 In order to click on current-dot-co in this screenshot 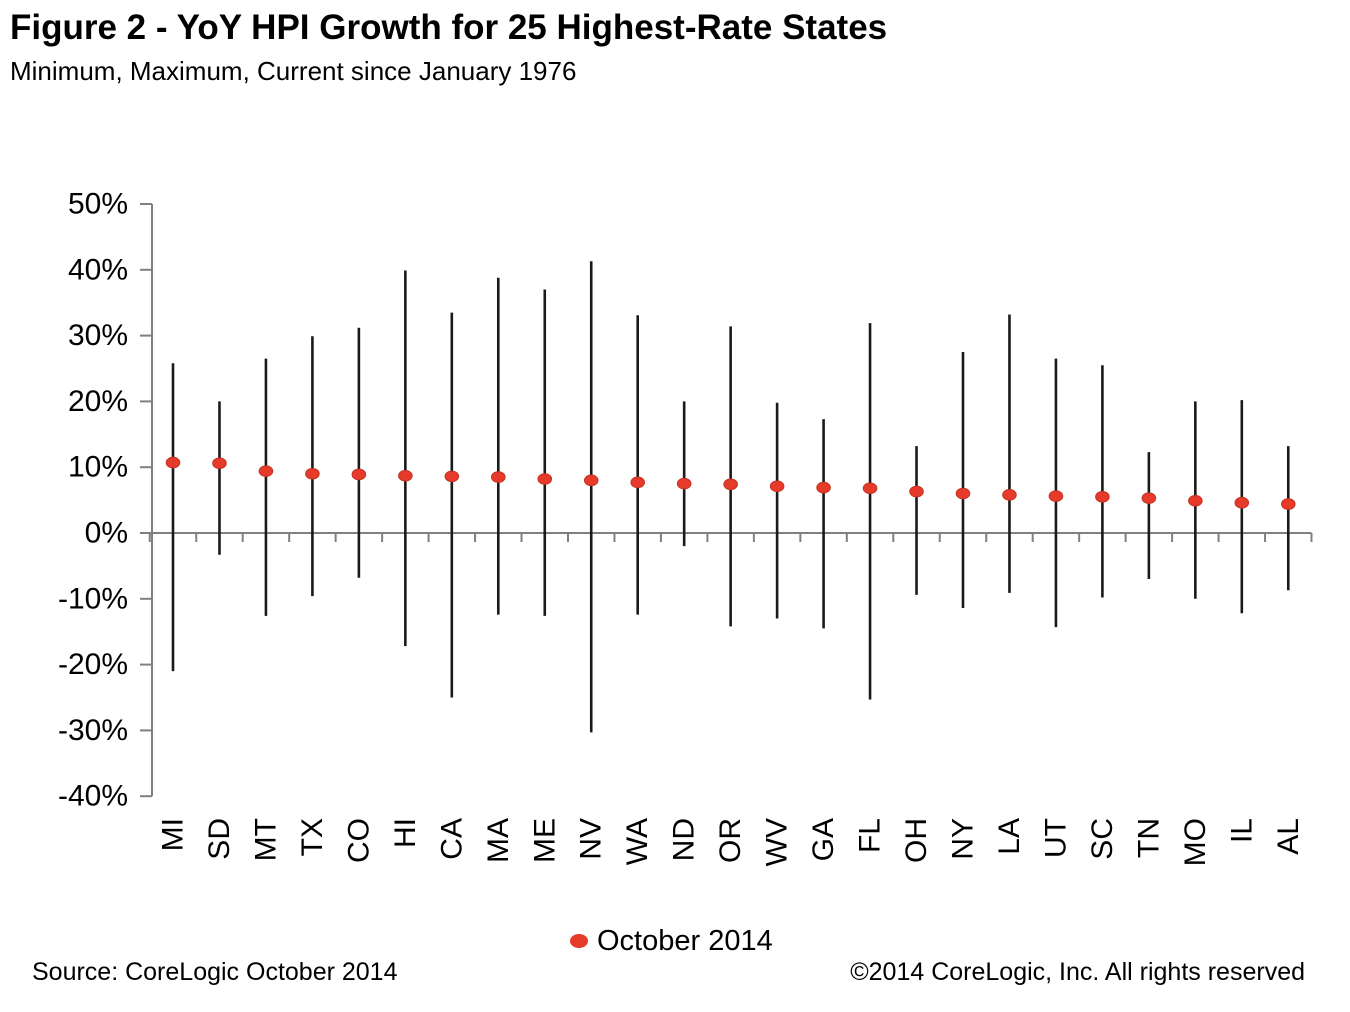, I will do `click(359, 474)`.